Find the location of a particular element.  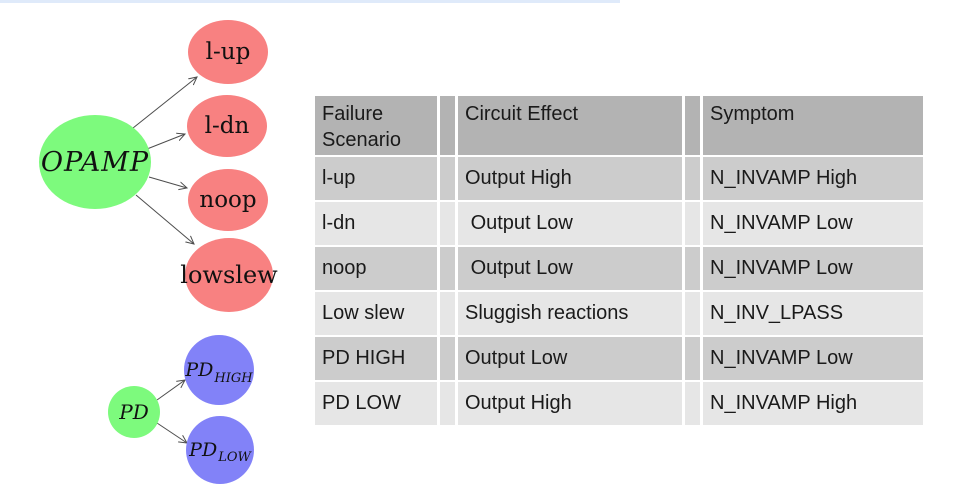

arrow-opamp-to-l-dn is located at coordinates (165, 142).